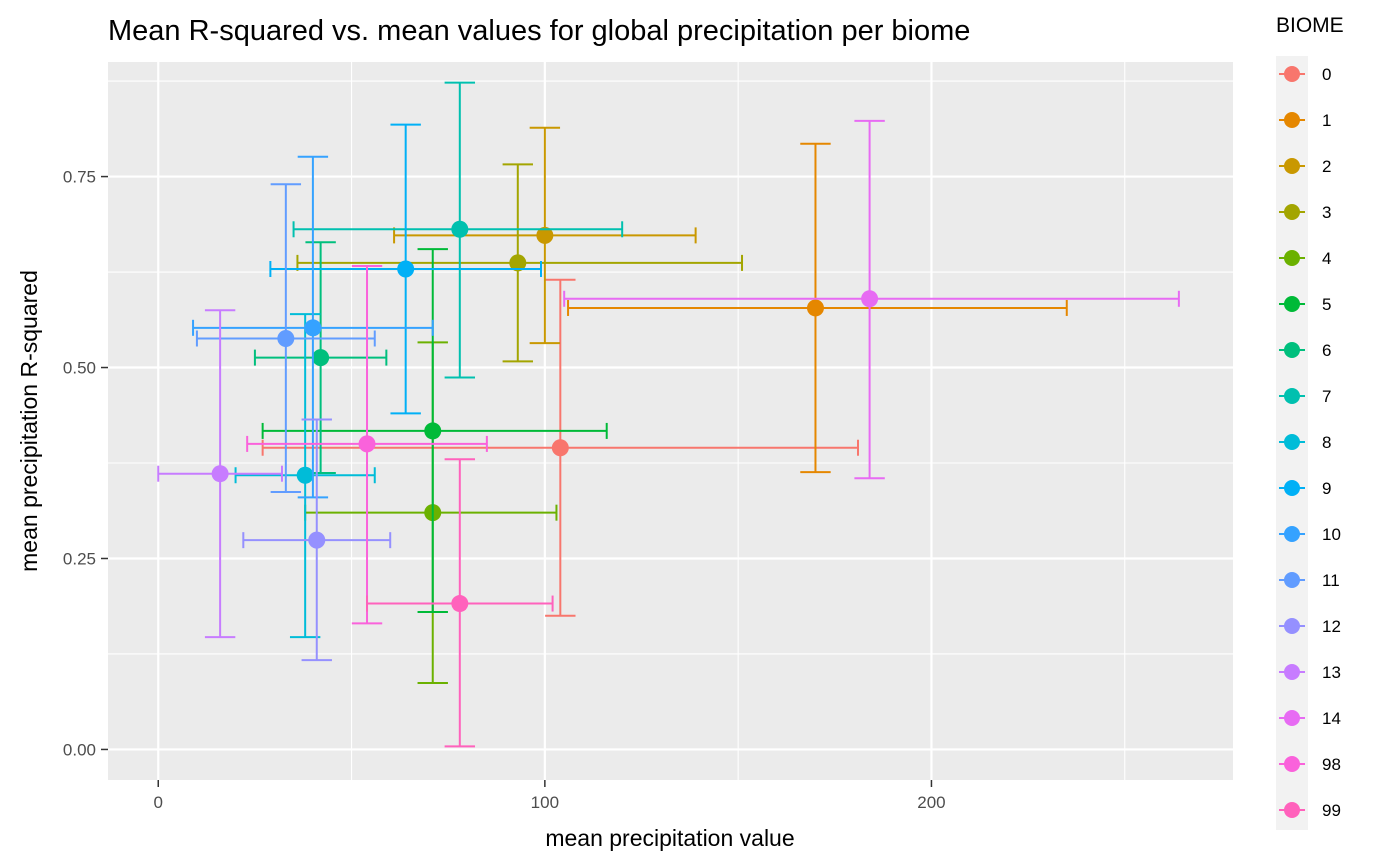 This screenshot has height=865, width=1400. Describe the element at coordinates (1326, 350) in the screenshot. I see `legend-label: 6` at that location.